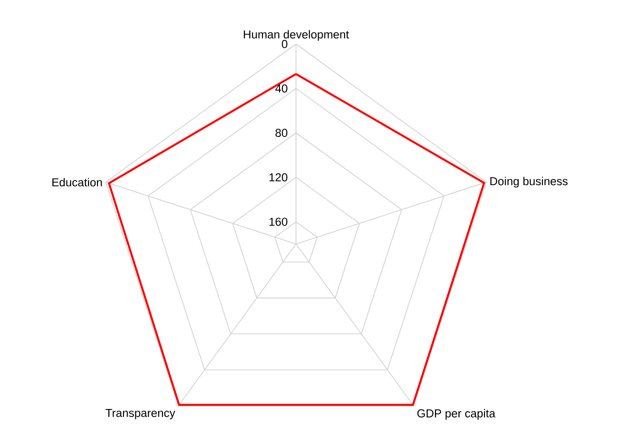 This screenshot has width=623, height=439. What do you see at coordinates (456, 414) in the screenshot?
I see `spoke-label: GDP per capita` at bounding box center [456, 414].